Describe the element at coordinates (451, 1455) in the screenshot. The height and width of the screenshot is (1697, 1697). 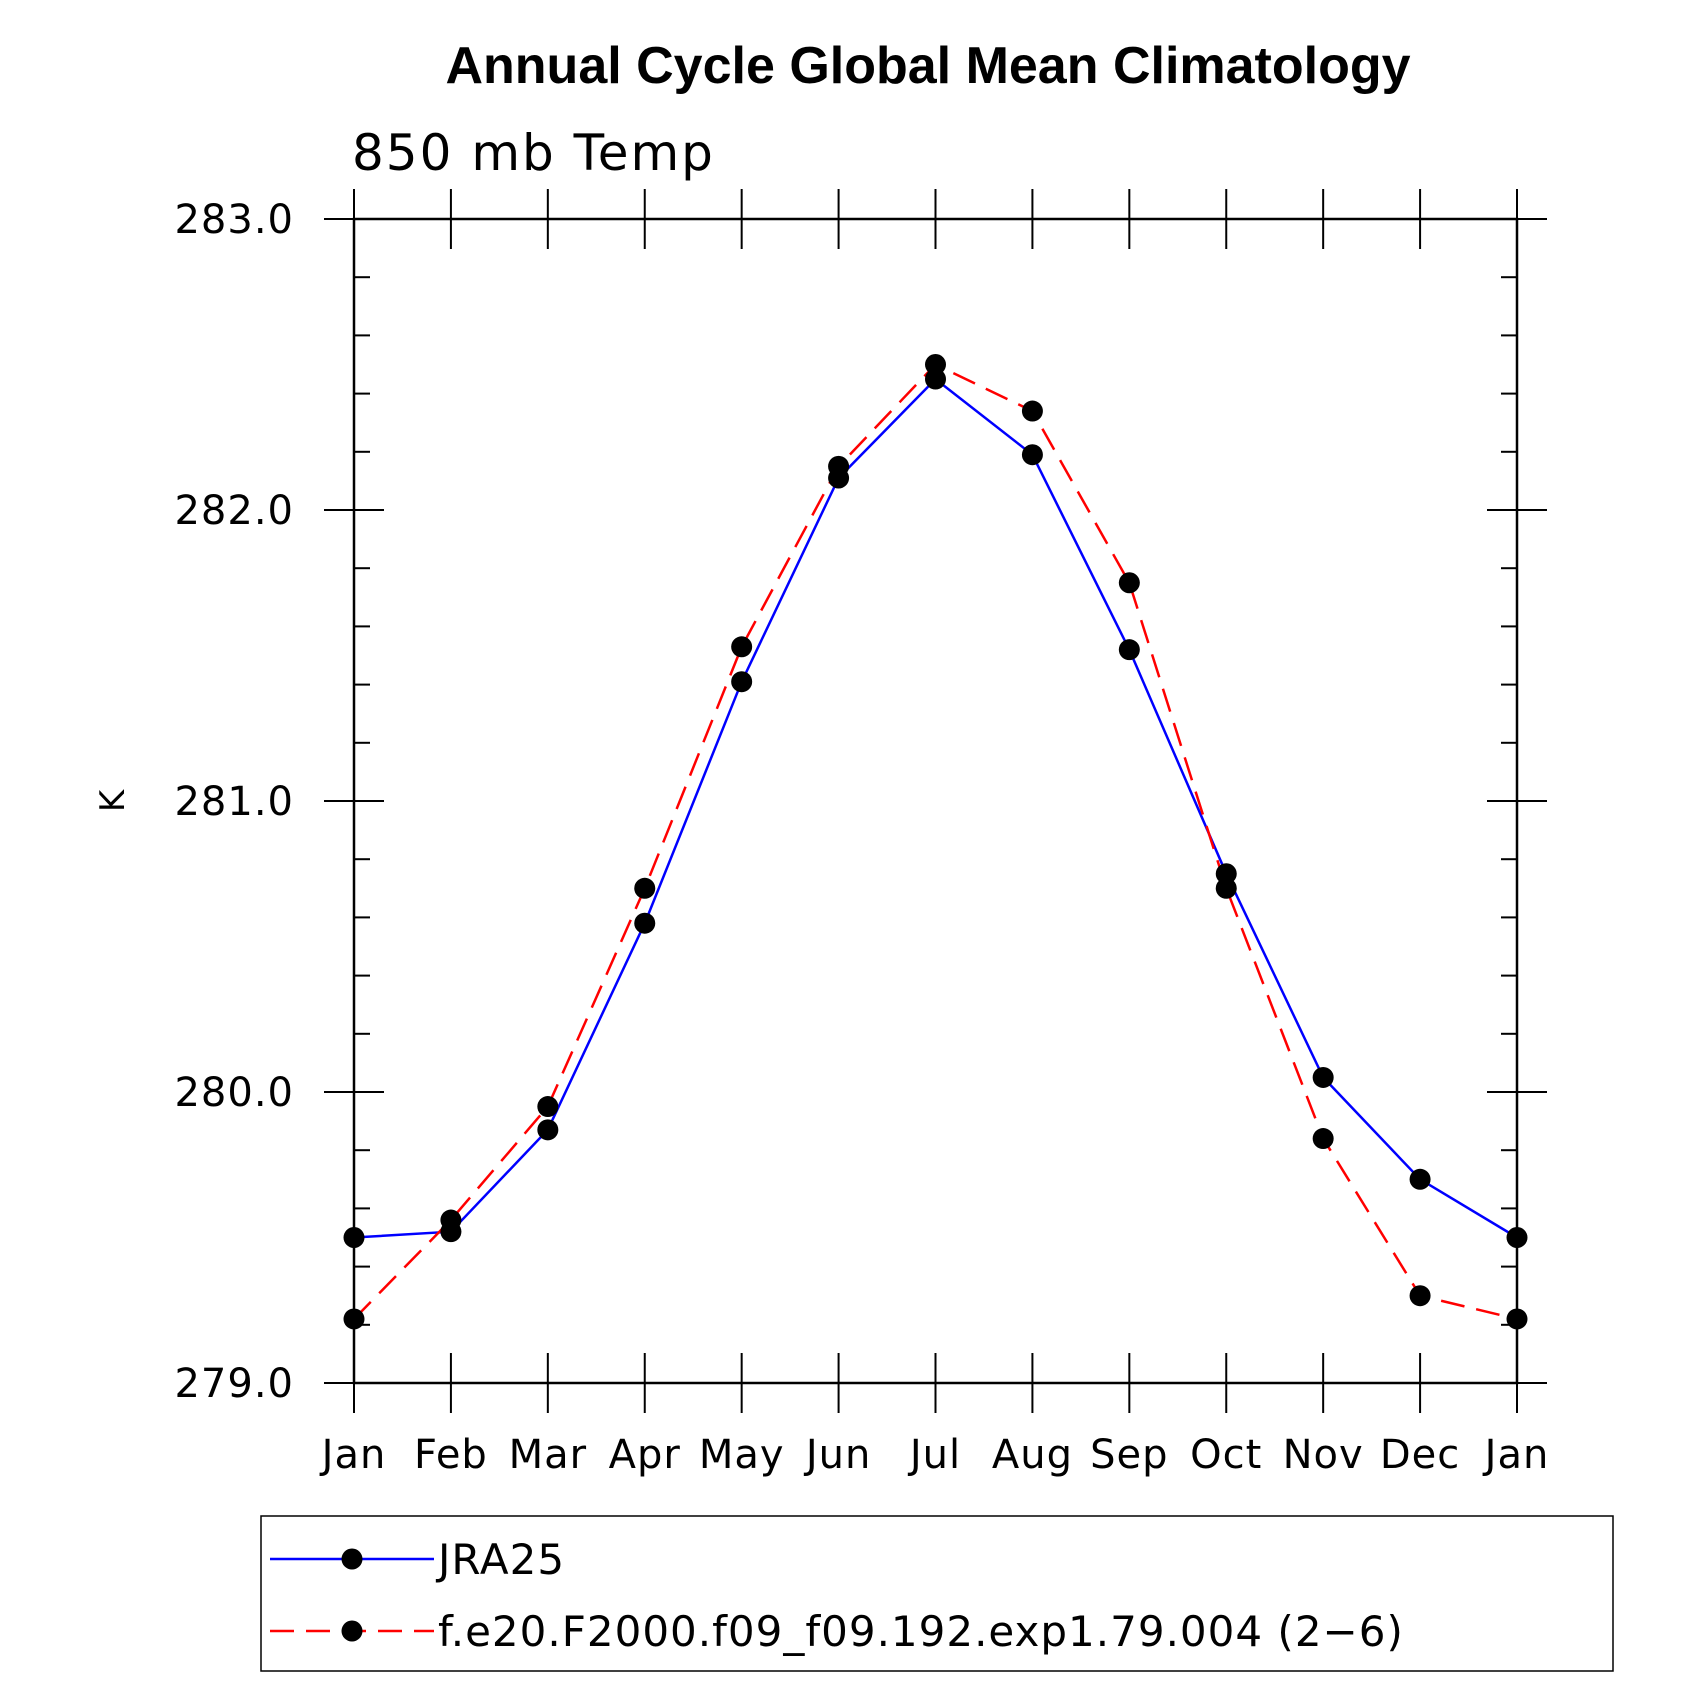
I see `x-tick-label: Feb` at that location.